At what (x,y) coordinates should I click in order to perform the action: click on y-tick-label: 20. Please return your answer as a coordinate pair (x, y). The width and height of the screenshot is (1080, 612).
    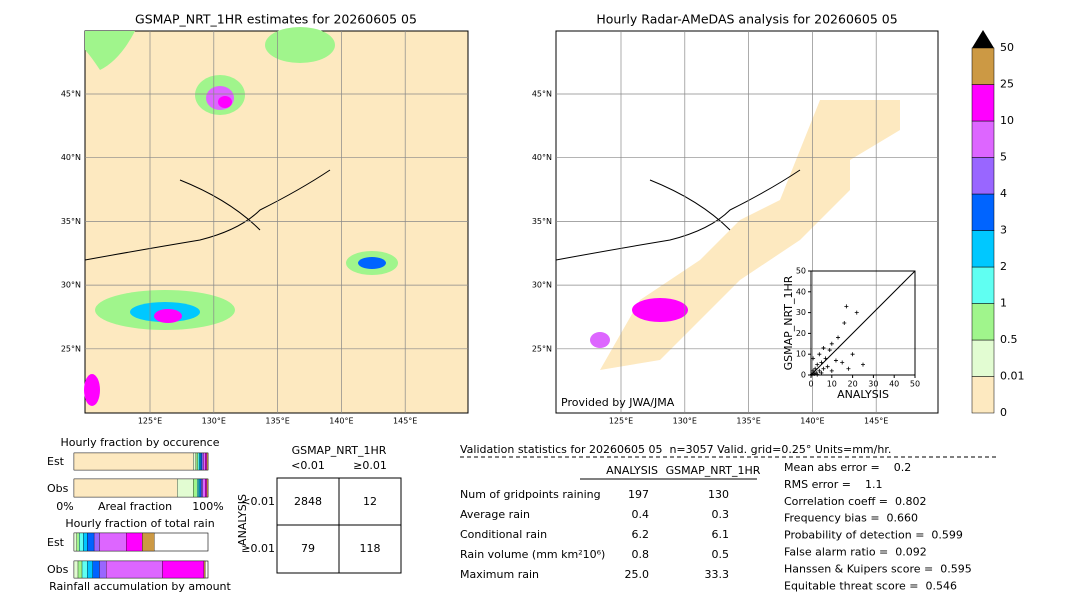
    Looking at the image, I should click on (801, 333).